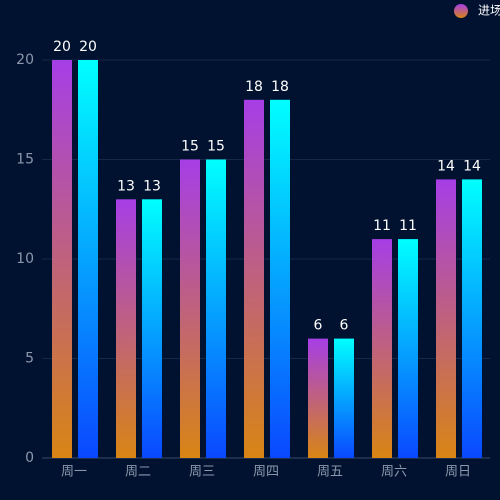 This screenshot has width=500, height=500. I want to click on x-tick-label: 周四, so click(266, 472).